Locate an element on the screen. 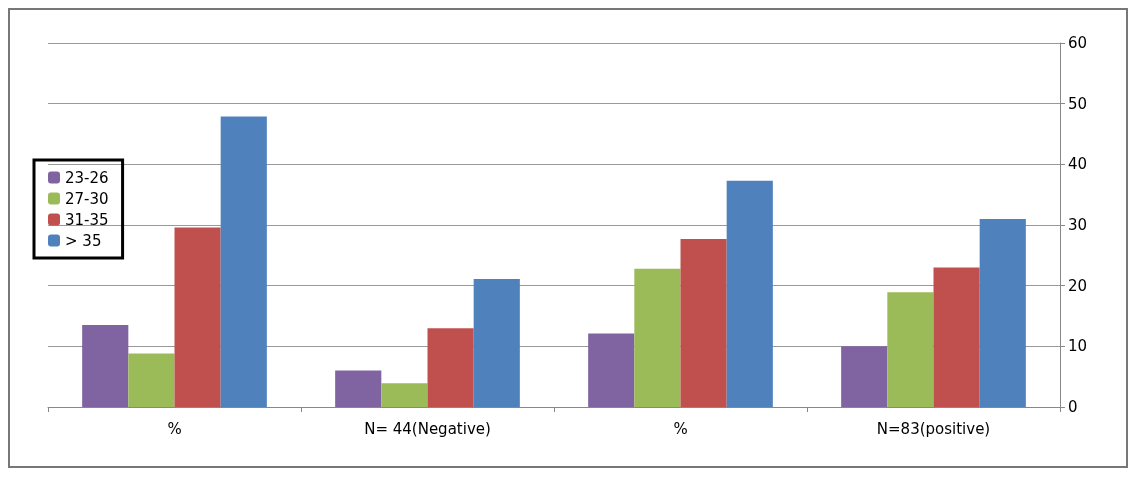 The height and width of the screenshot is (479, 1139). y-tick-label: 20 is located at coordinates (1078, 285).